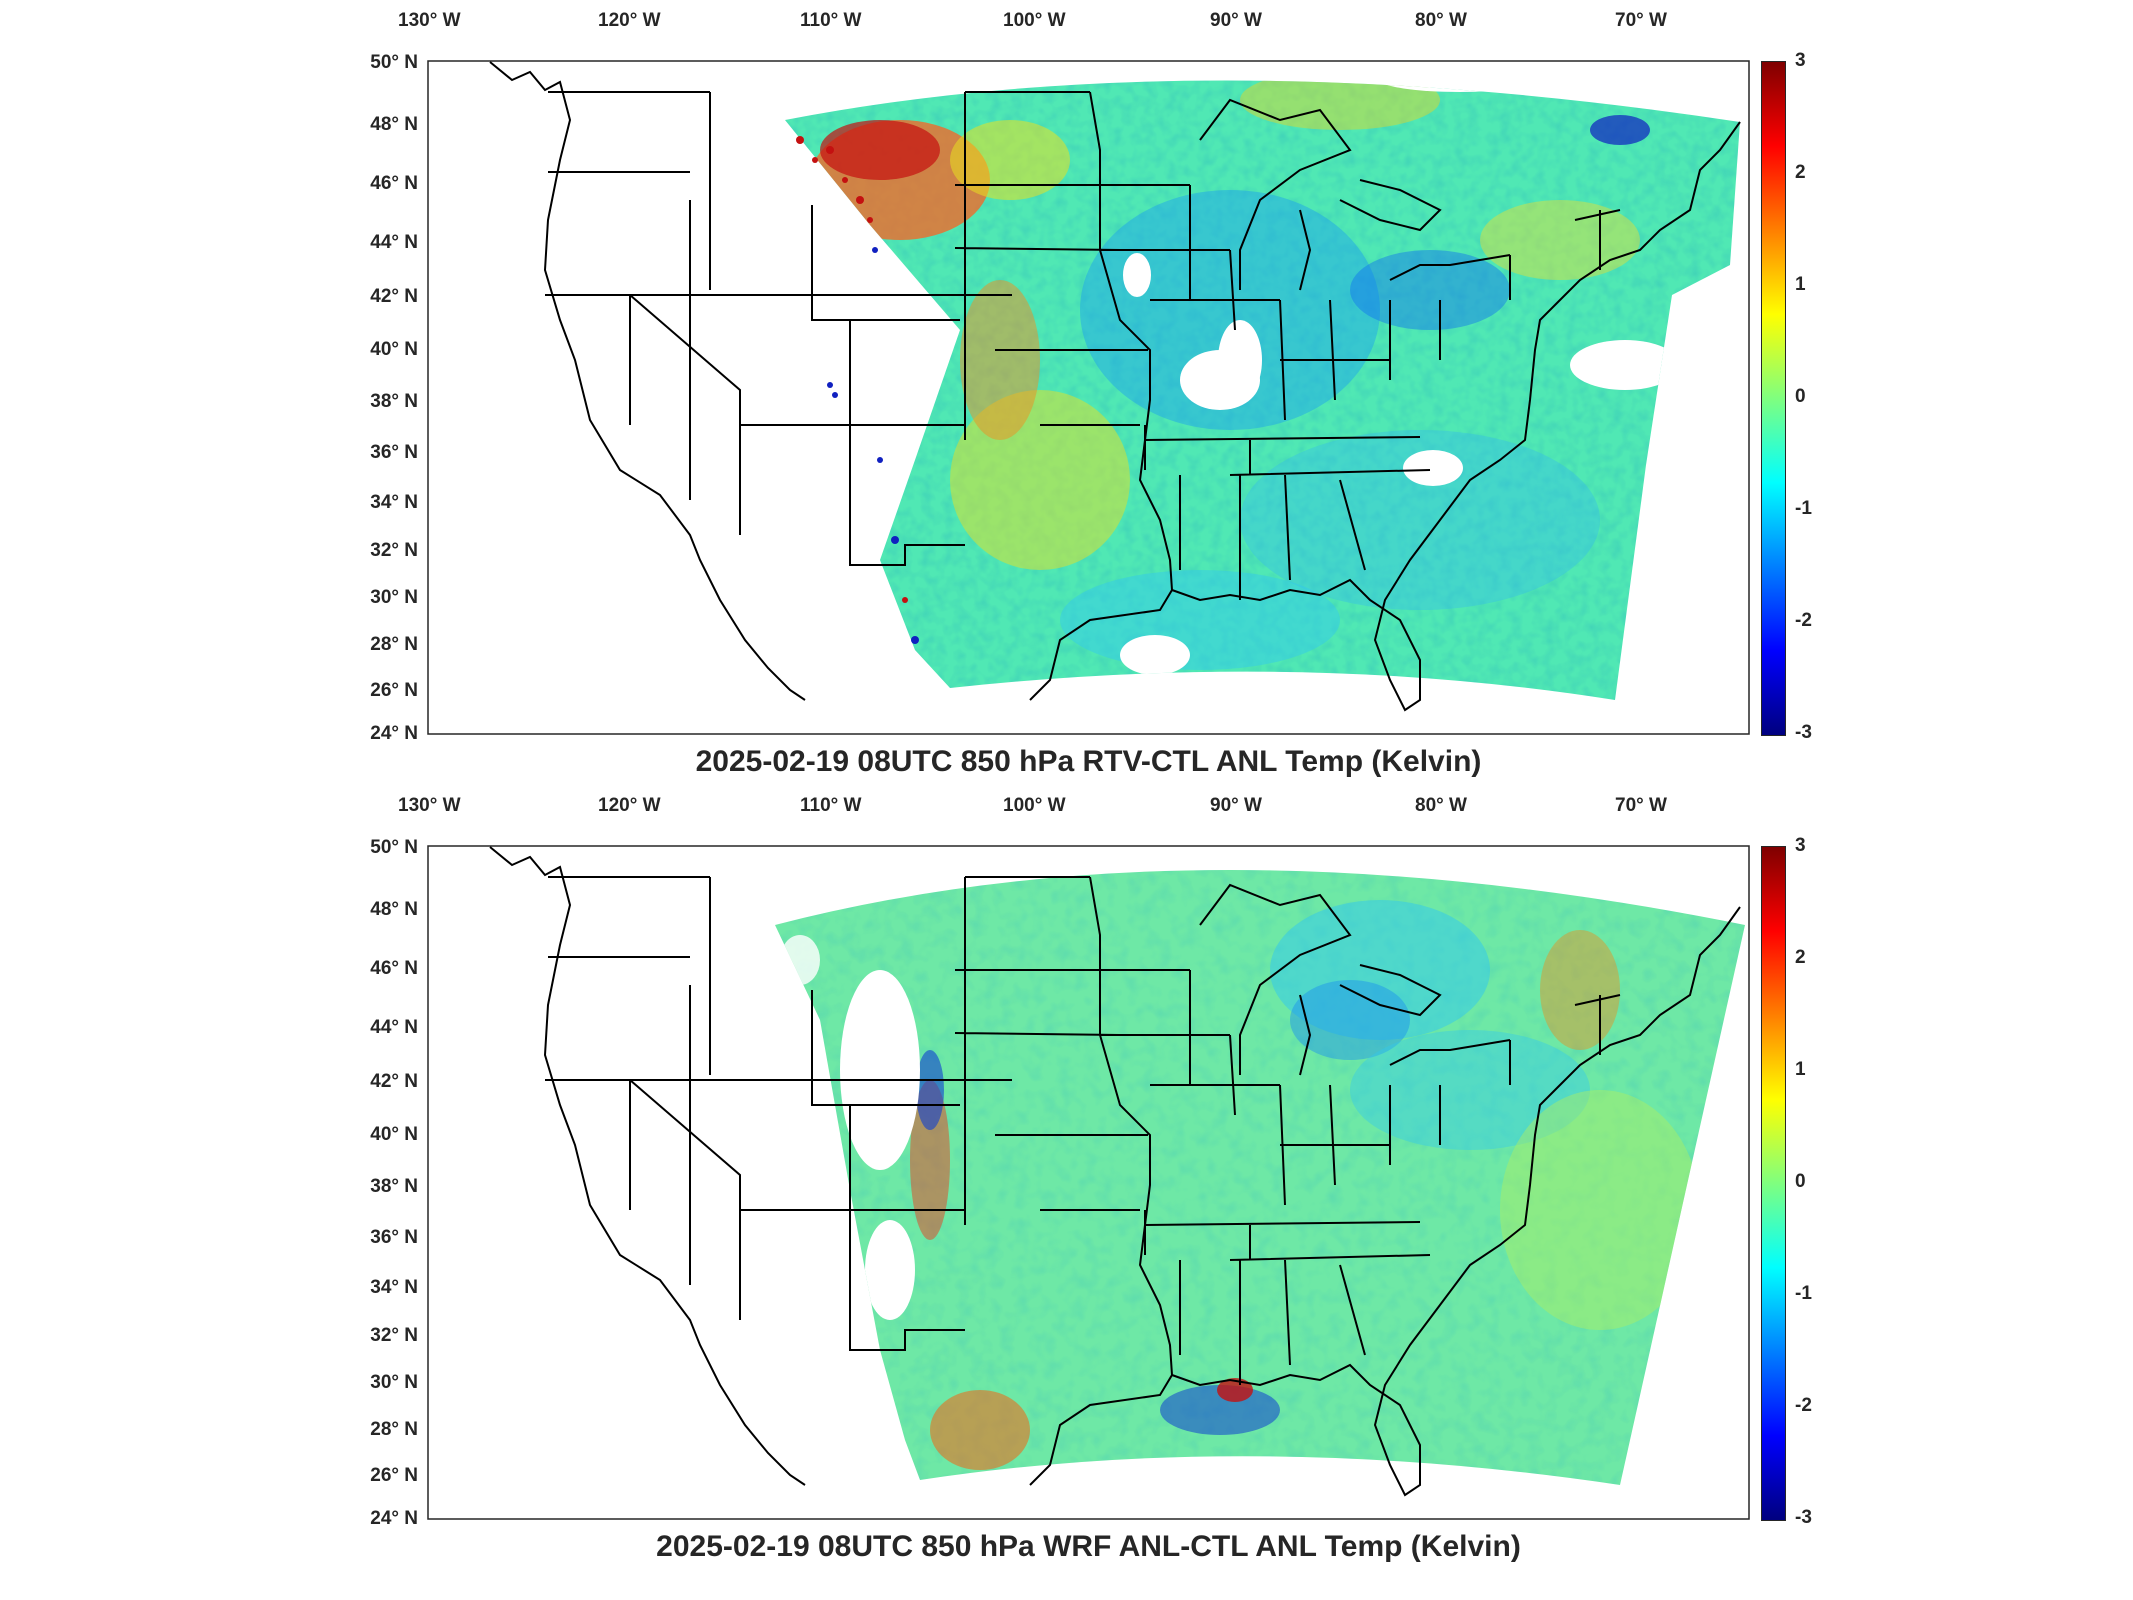 The image size is (2133, 1600). I want to click on colorbar-top, so click(1773, 398).